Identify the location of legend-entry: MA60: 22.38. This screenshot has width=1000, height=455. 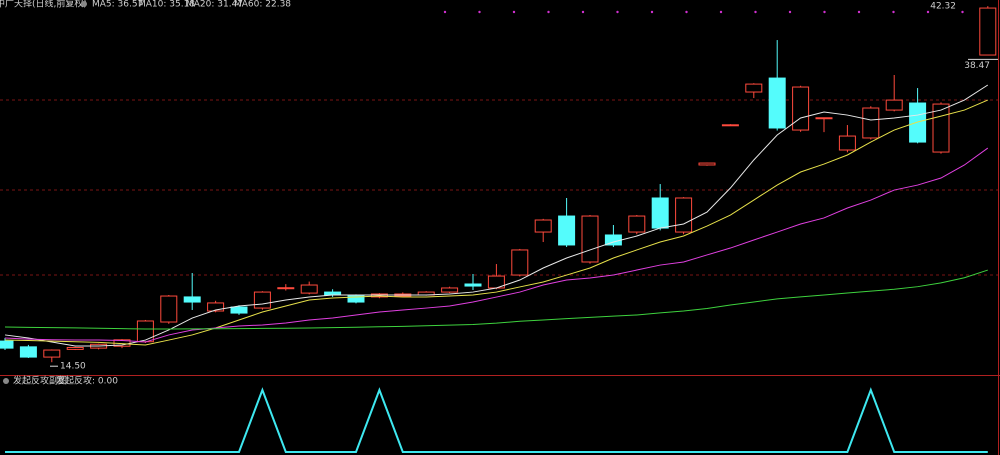
(262, 5).